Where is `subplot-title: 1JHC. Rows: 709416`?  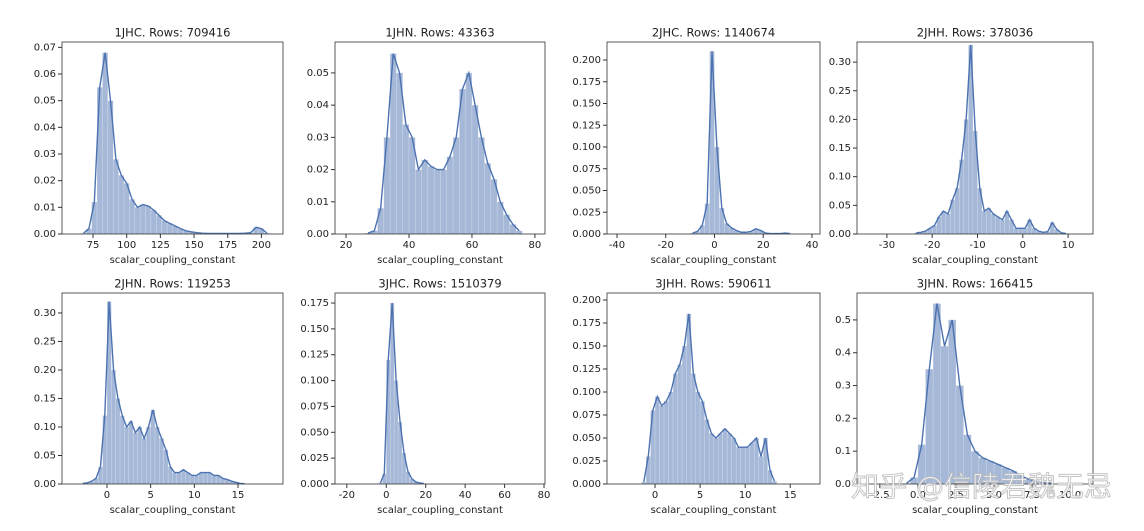
subplot-title: 1JHC. Rows: 709416 is located at coordinates (172, 33).